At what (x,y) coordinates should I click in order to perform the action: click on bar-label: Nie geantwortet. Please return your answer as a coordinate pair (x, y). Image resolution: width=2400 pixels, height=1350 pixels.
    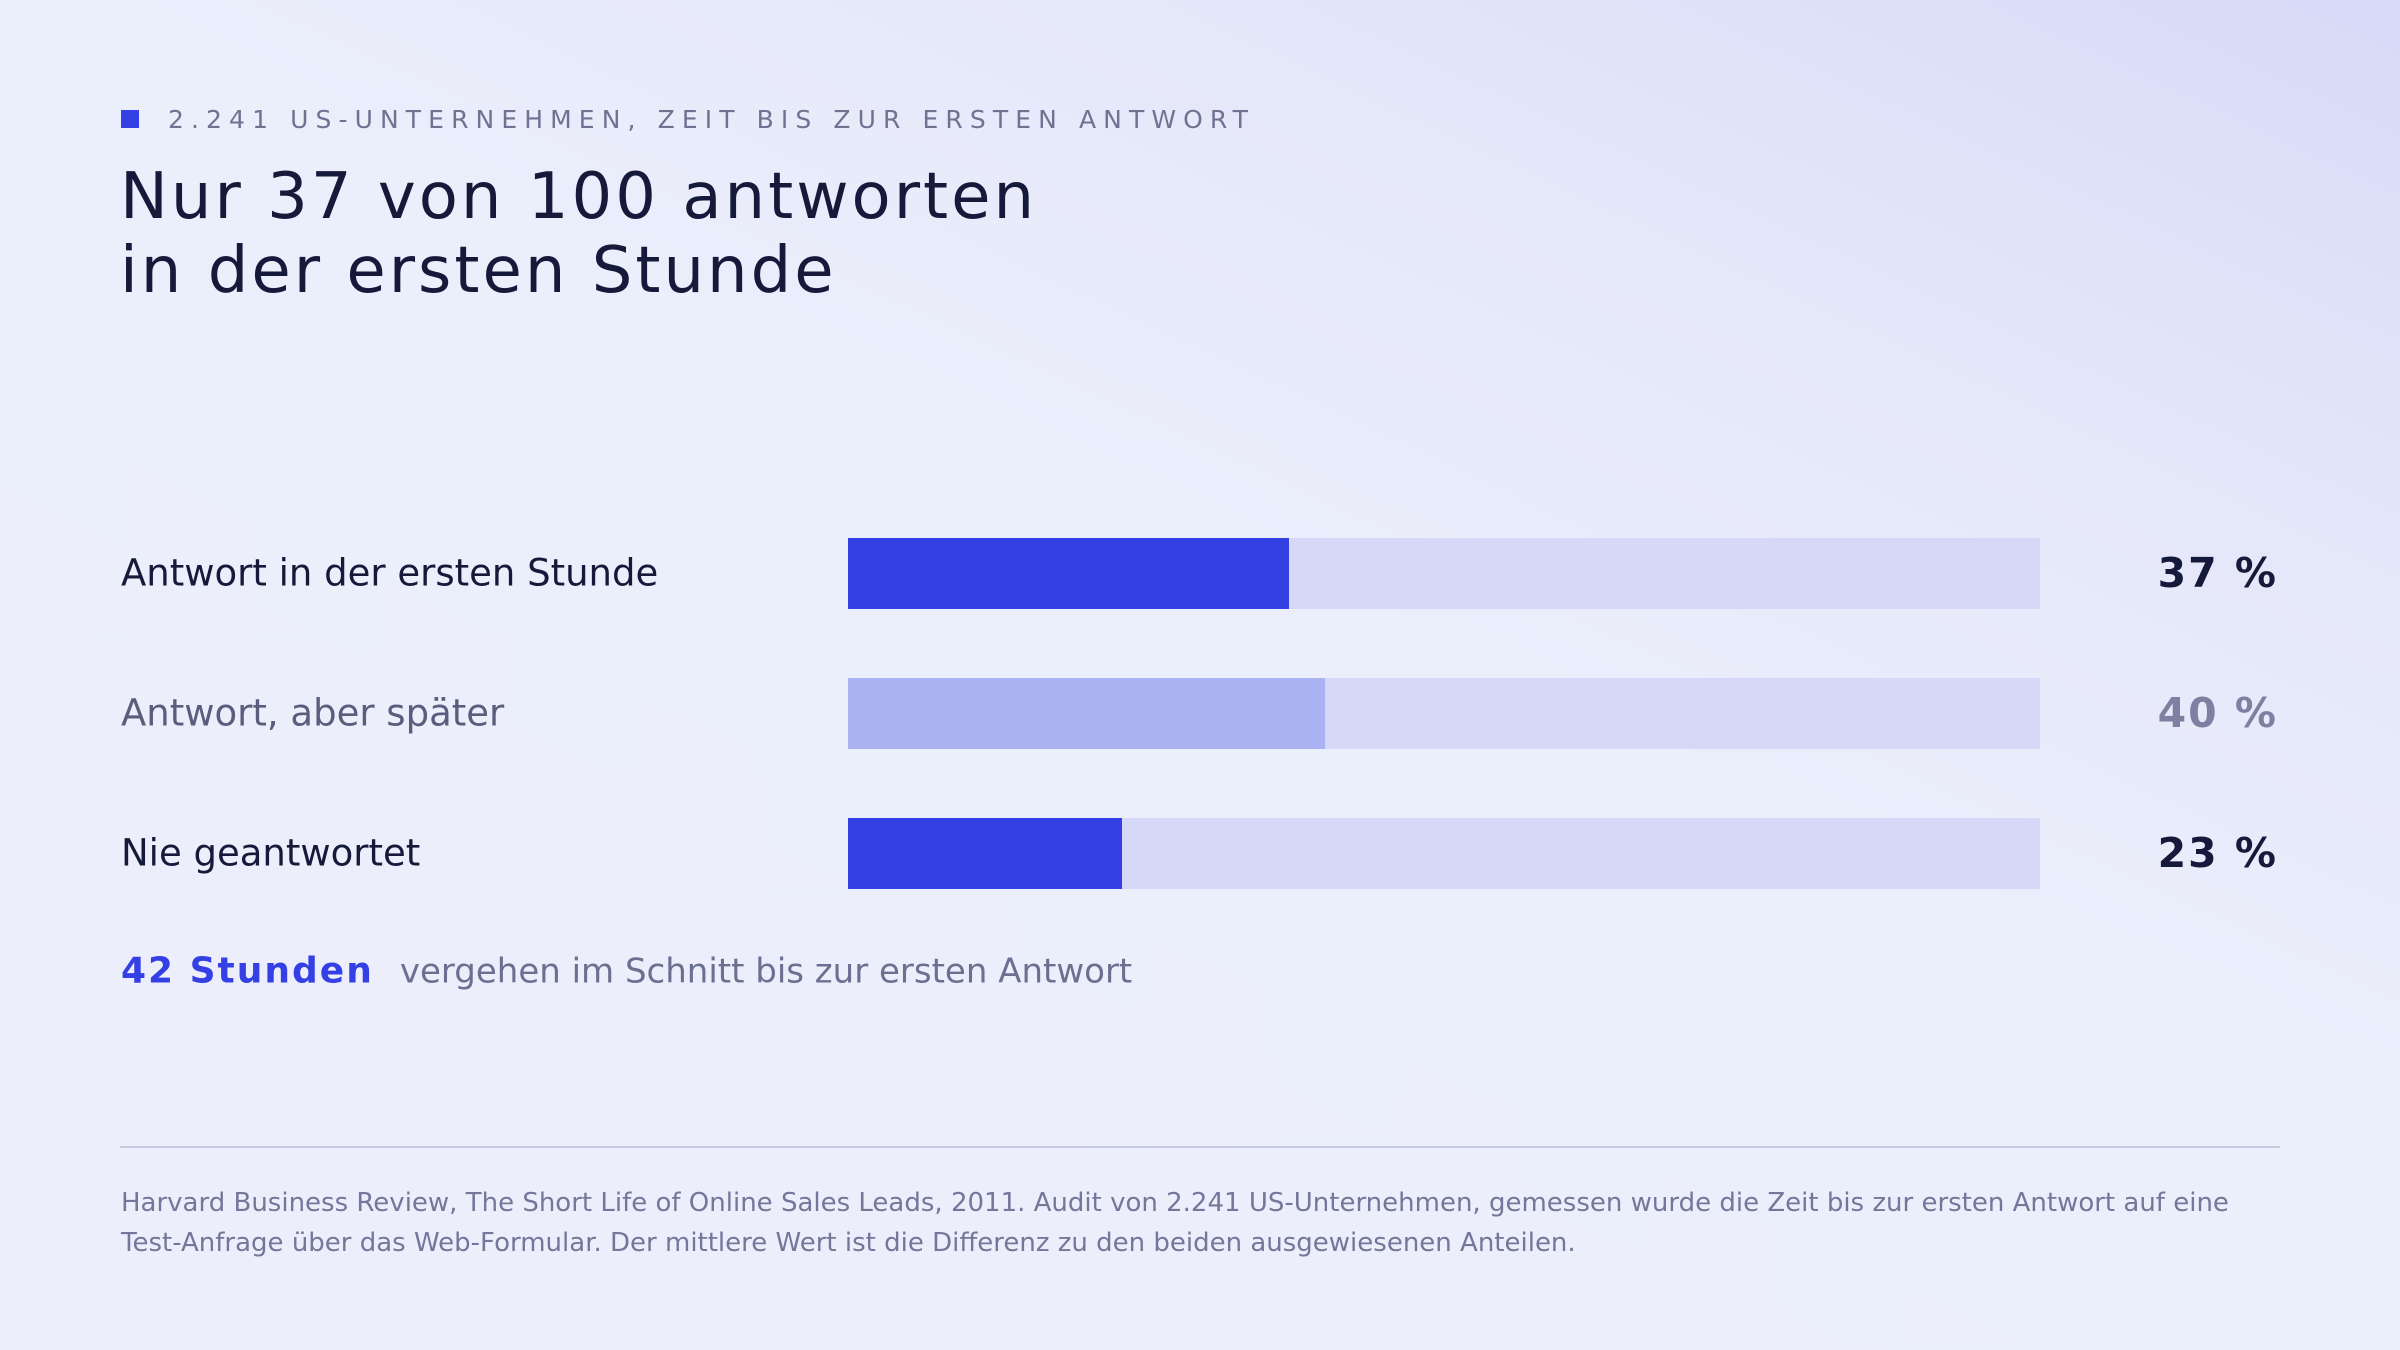
    Looking at the image, I should click on (271, 853).